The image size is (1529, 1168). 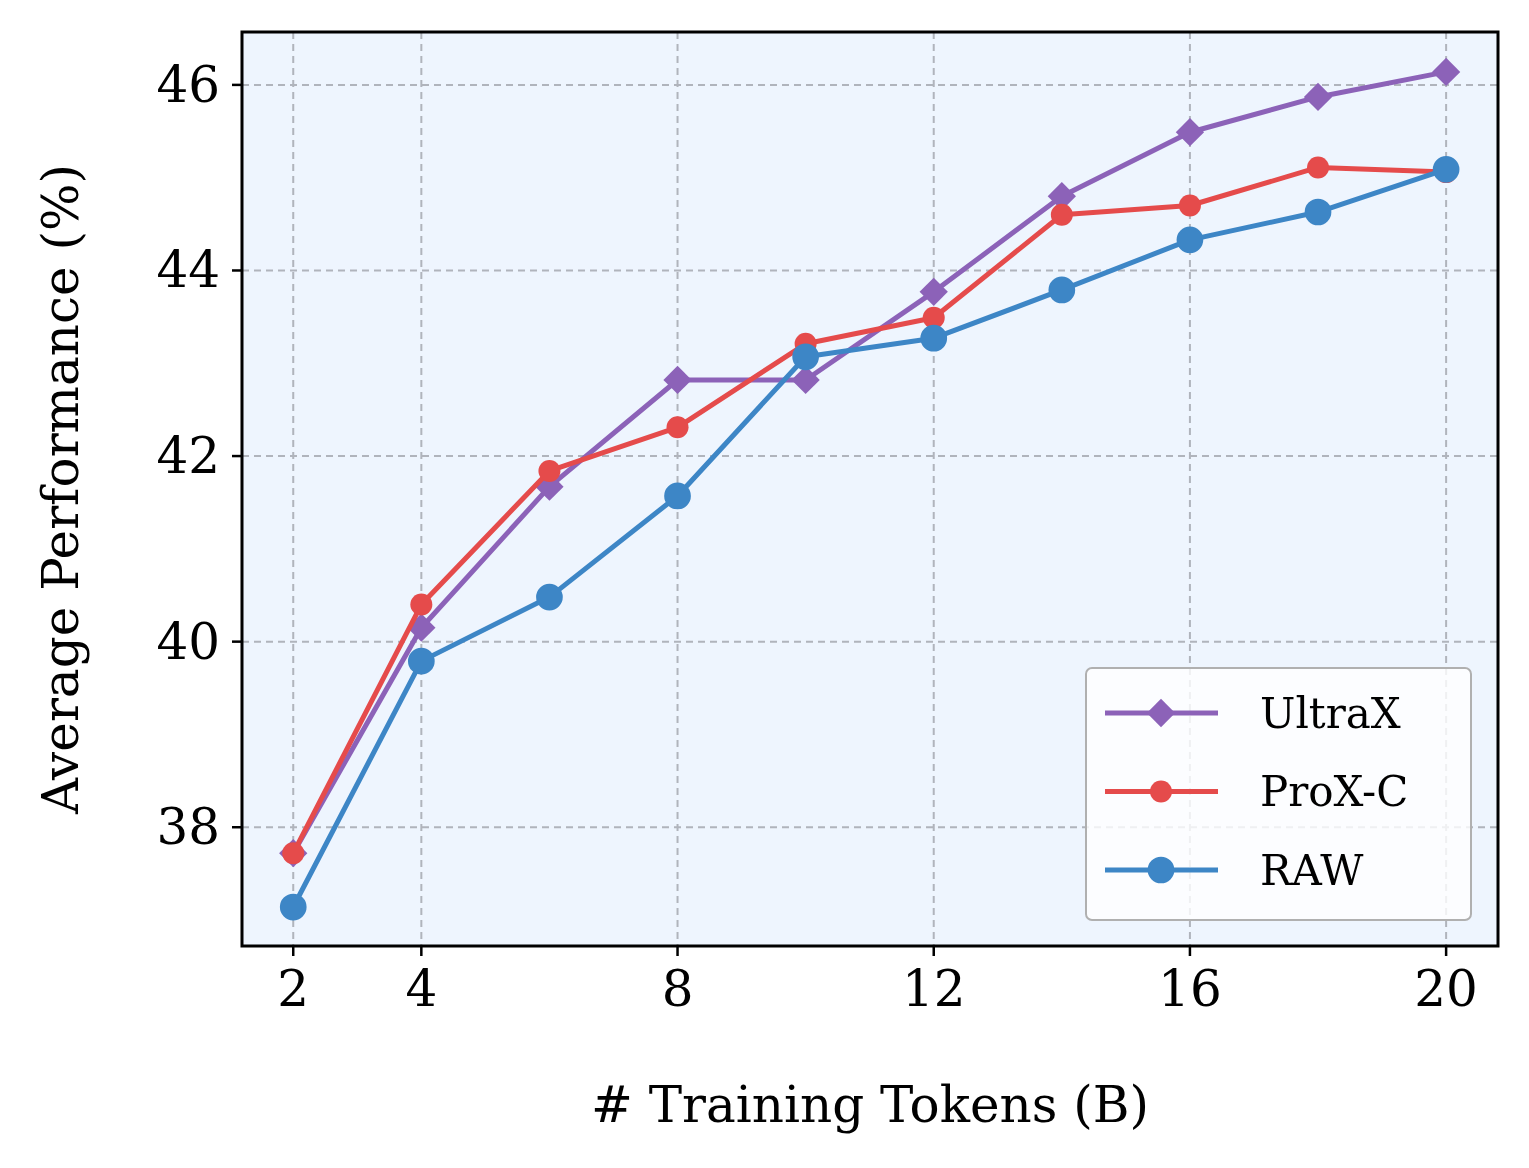 I want to click on x-axis-title: # Training Tokens (B), so click(x=870, y=1105).